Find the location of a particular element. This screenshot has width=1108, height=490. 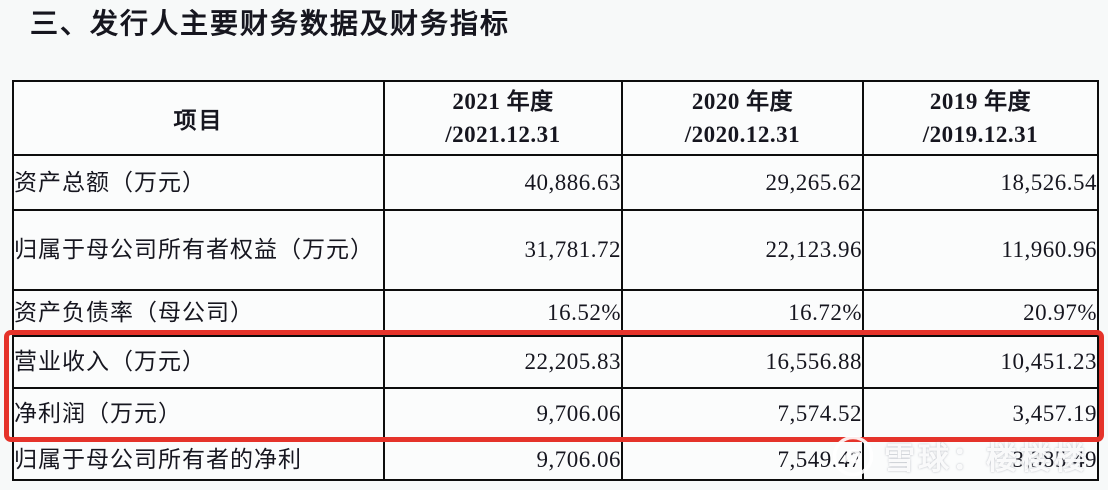

column-header-2020: 2020 年度 /2020.12.31 is located at coordinates (742, 118).